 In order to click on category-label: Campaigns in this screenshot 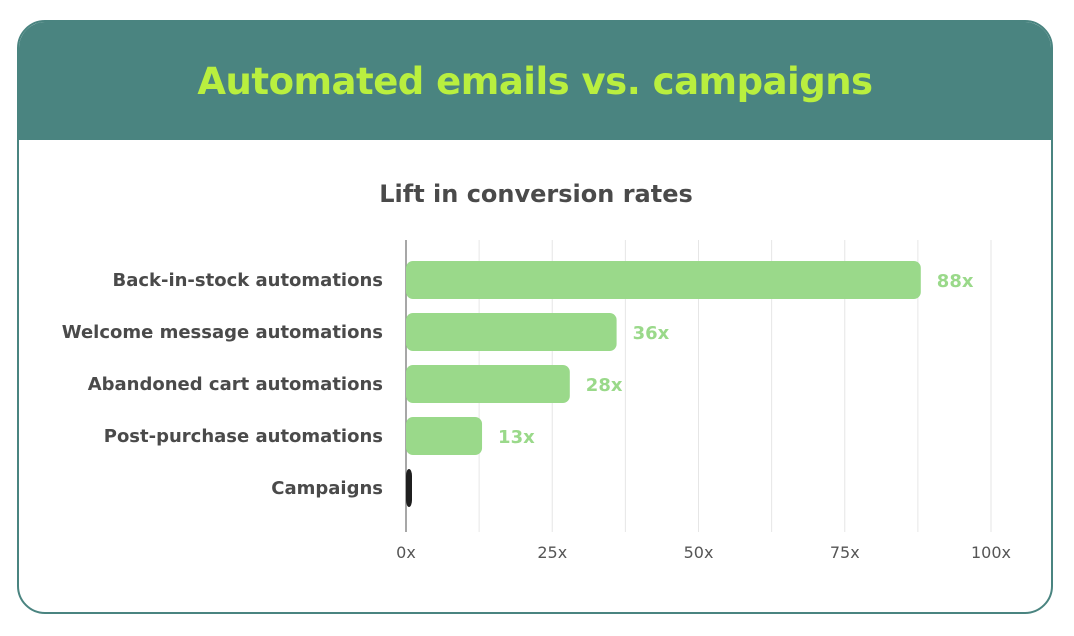, I will do `click(327, 488)`.